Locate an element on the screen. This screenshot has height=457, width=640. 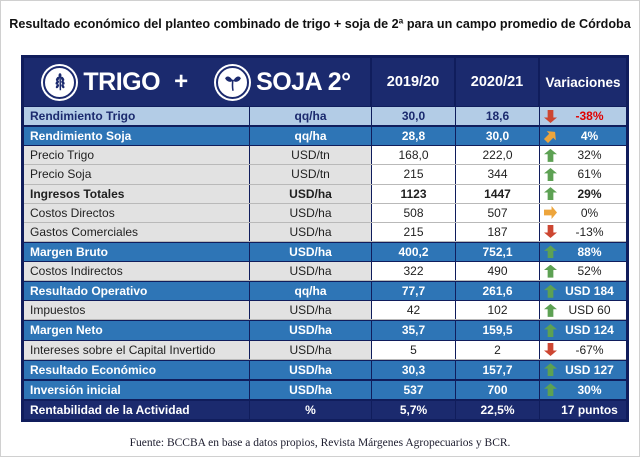
row-label: Intereses sobre el Capital Invertido is located at coordinates (137, 349).